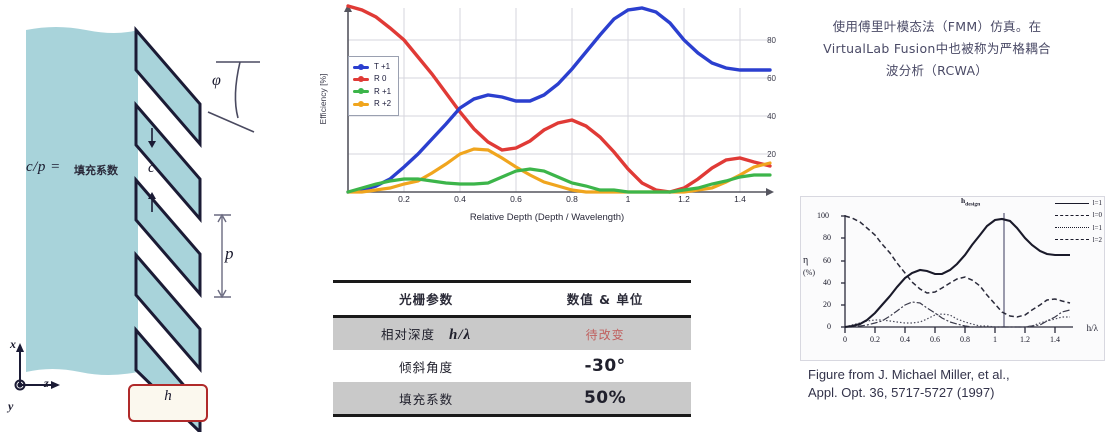  Describe the element at coordinates (1071, 240) in the screenshot. I see `ref-legend-swatch-dashdot` at that location.